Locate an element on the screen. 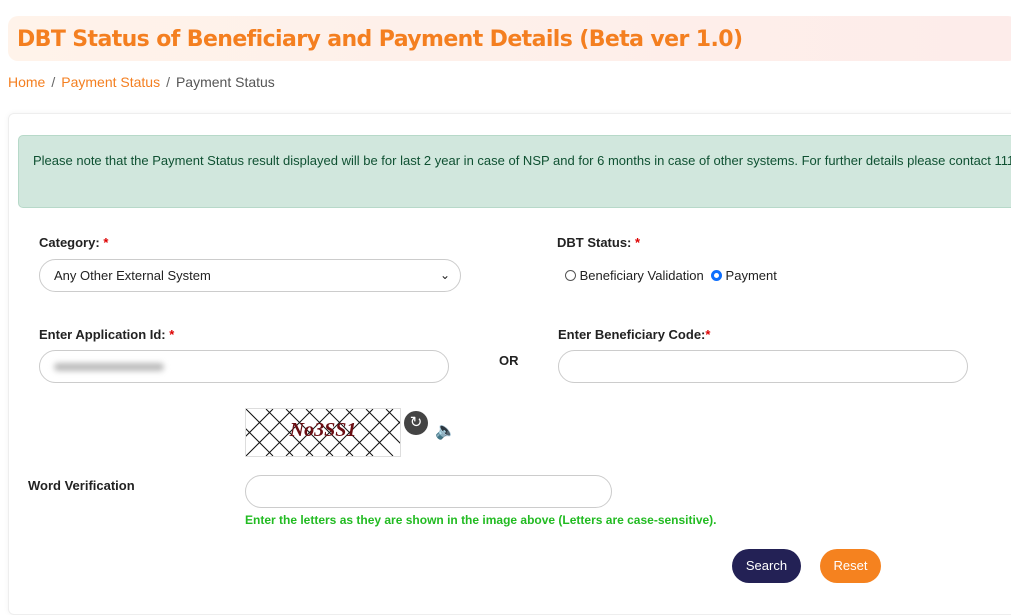 This screenshot has width=1011, height=615. category-label-text: Category: is located at coordinates (69, 242).